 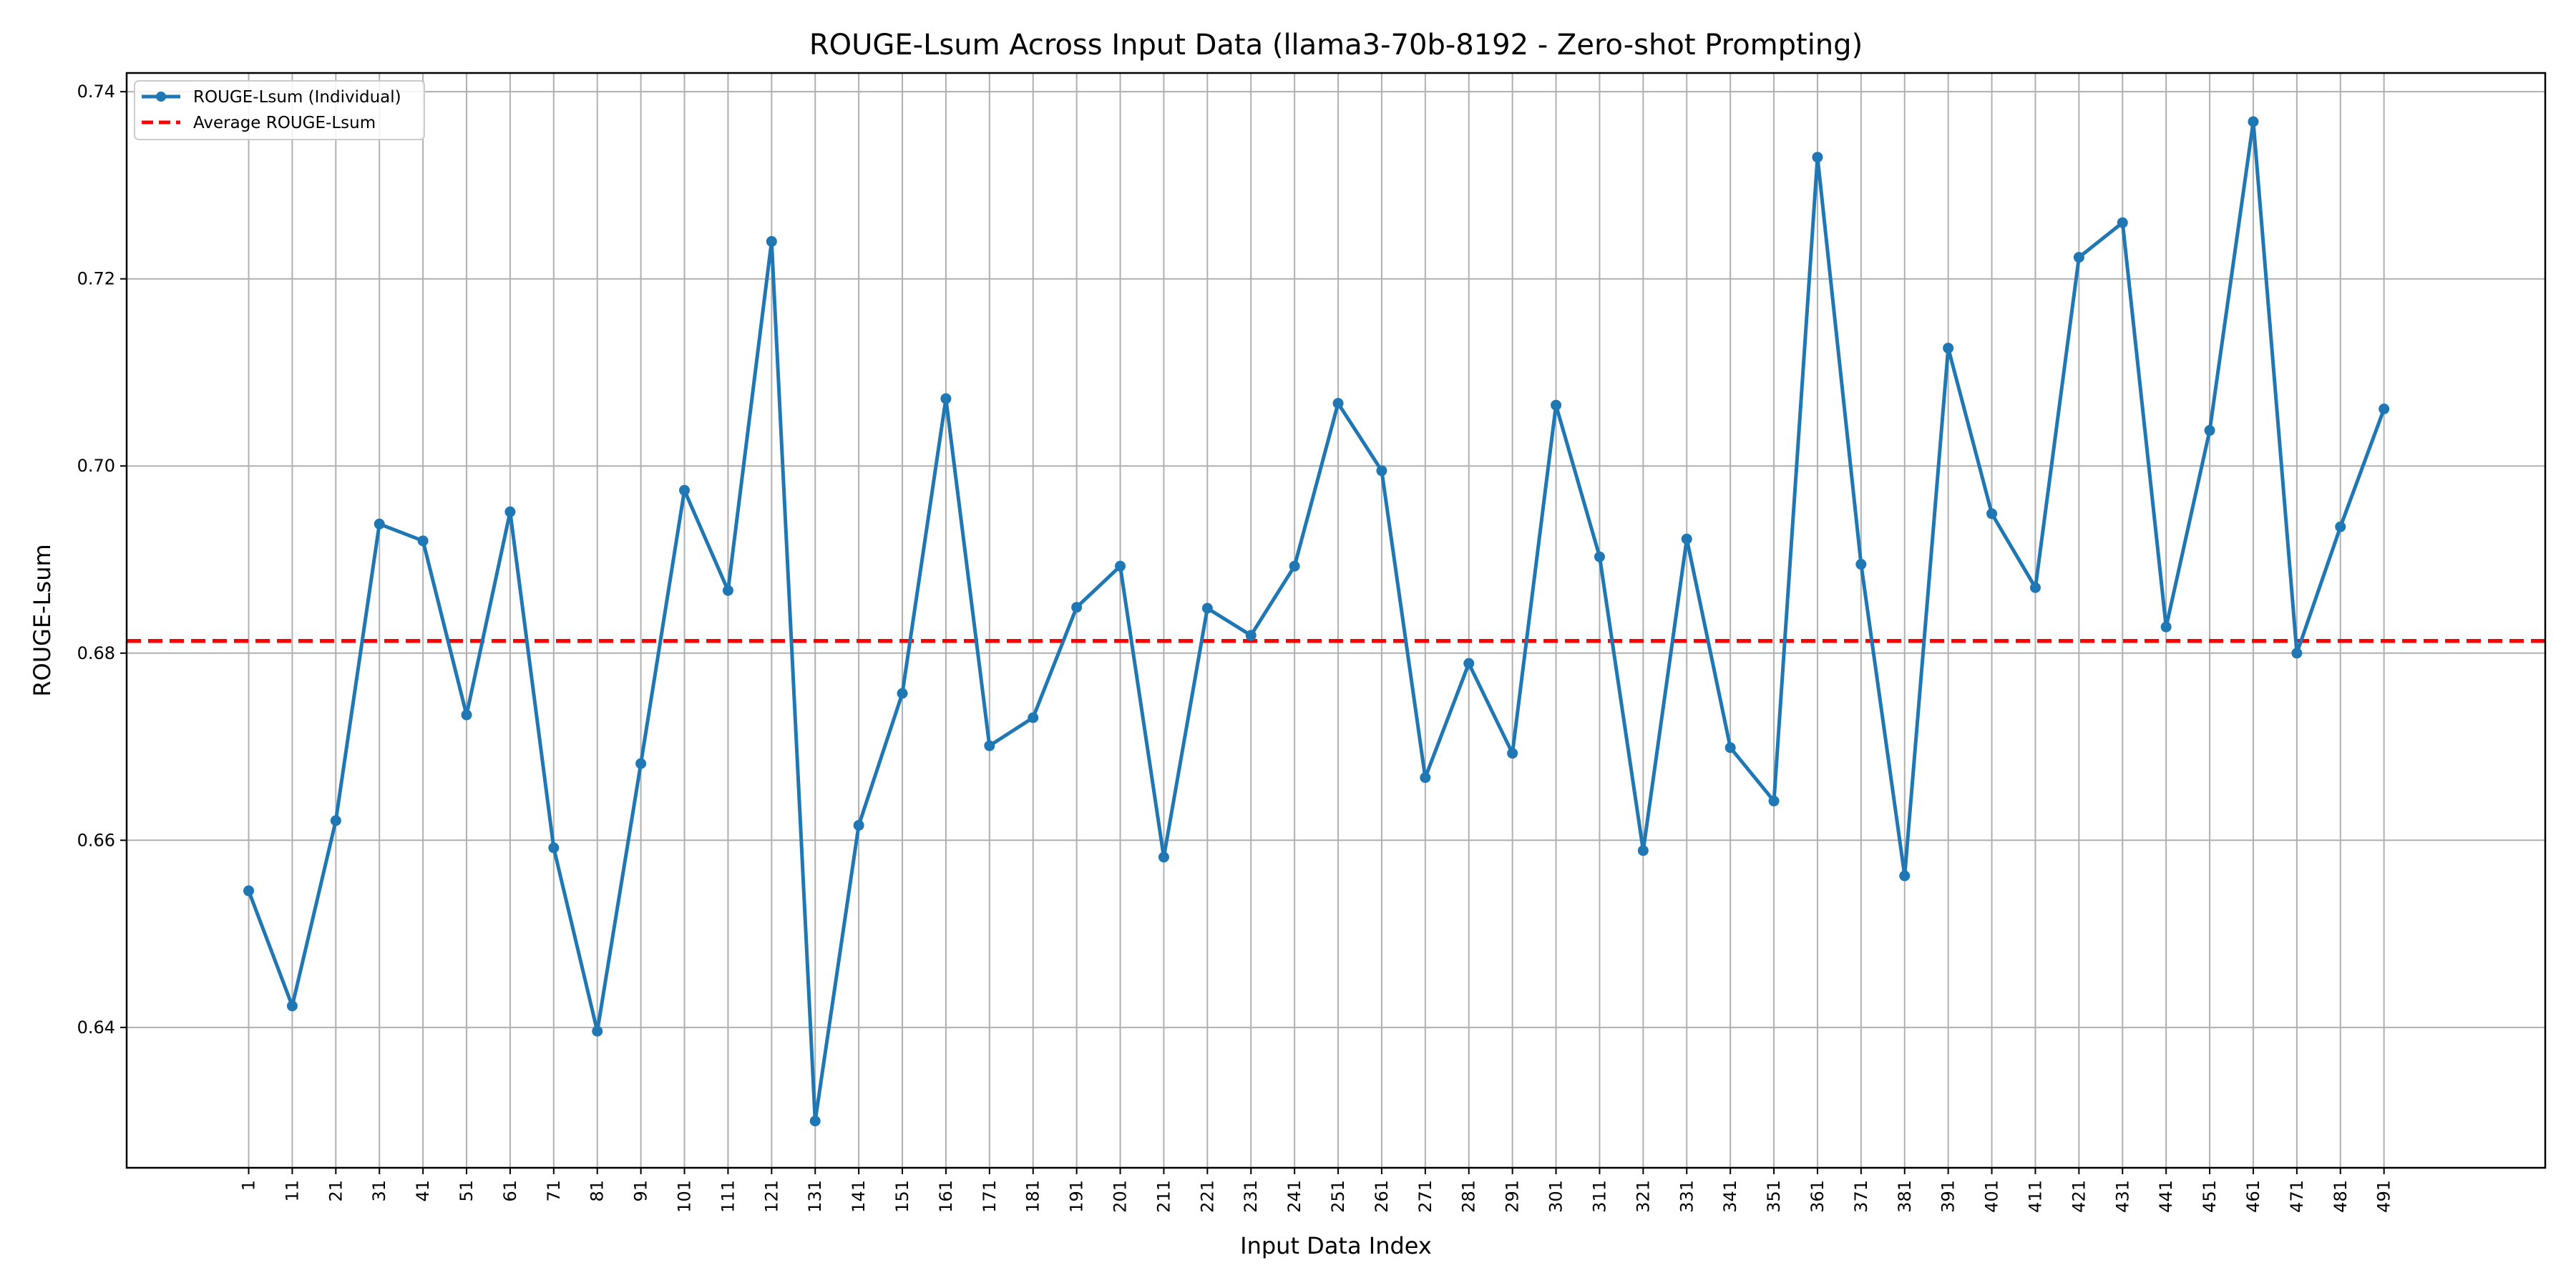 I want to click on x-tick-label: 301, so click(x=1556, y=1196).